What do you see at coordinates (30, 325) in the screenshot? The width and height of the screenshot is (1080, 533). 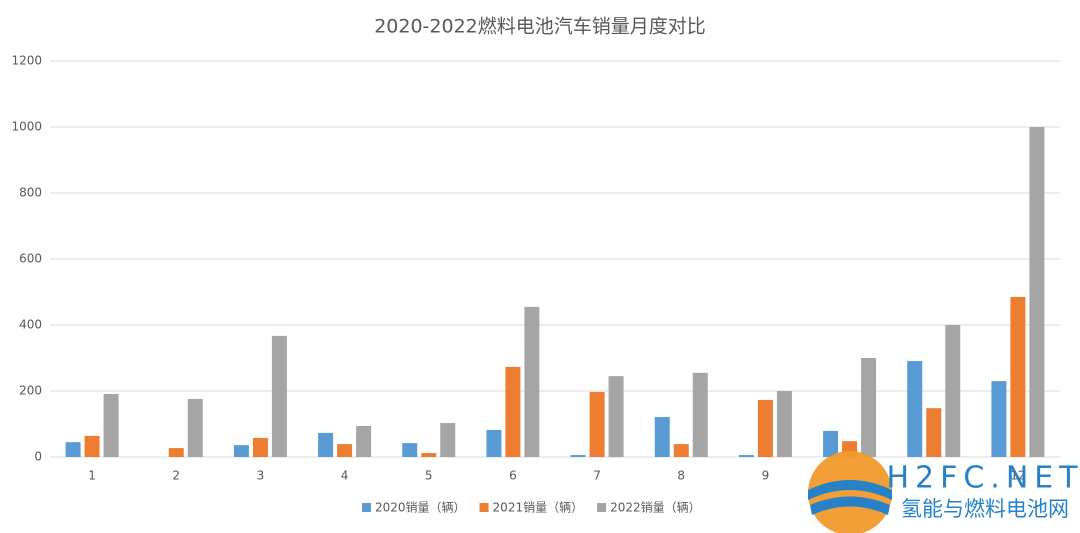 I see `y-tick-label: 400` at bounding box center [30, 325].